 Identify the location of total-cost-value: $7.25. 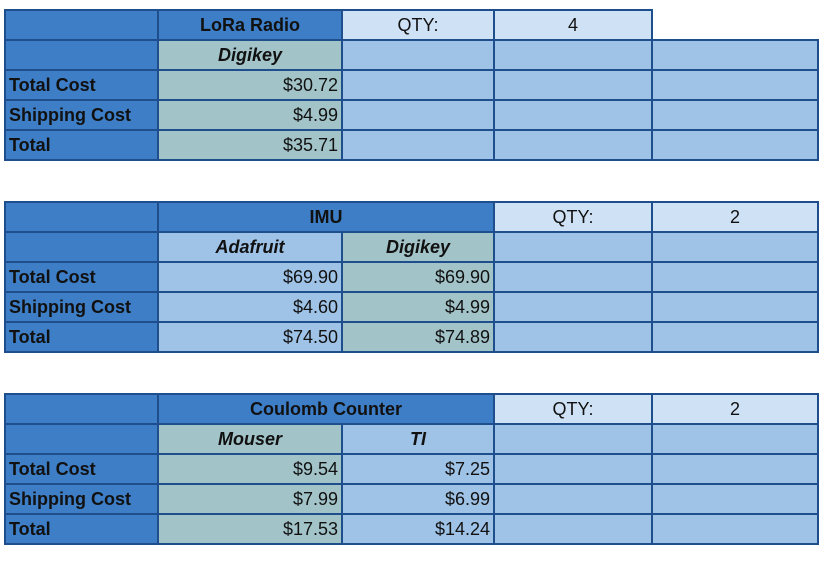
(418, 469).